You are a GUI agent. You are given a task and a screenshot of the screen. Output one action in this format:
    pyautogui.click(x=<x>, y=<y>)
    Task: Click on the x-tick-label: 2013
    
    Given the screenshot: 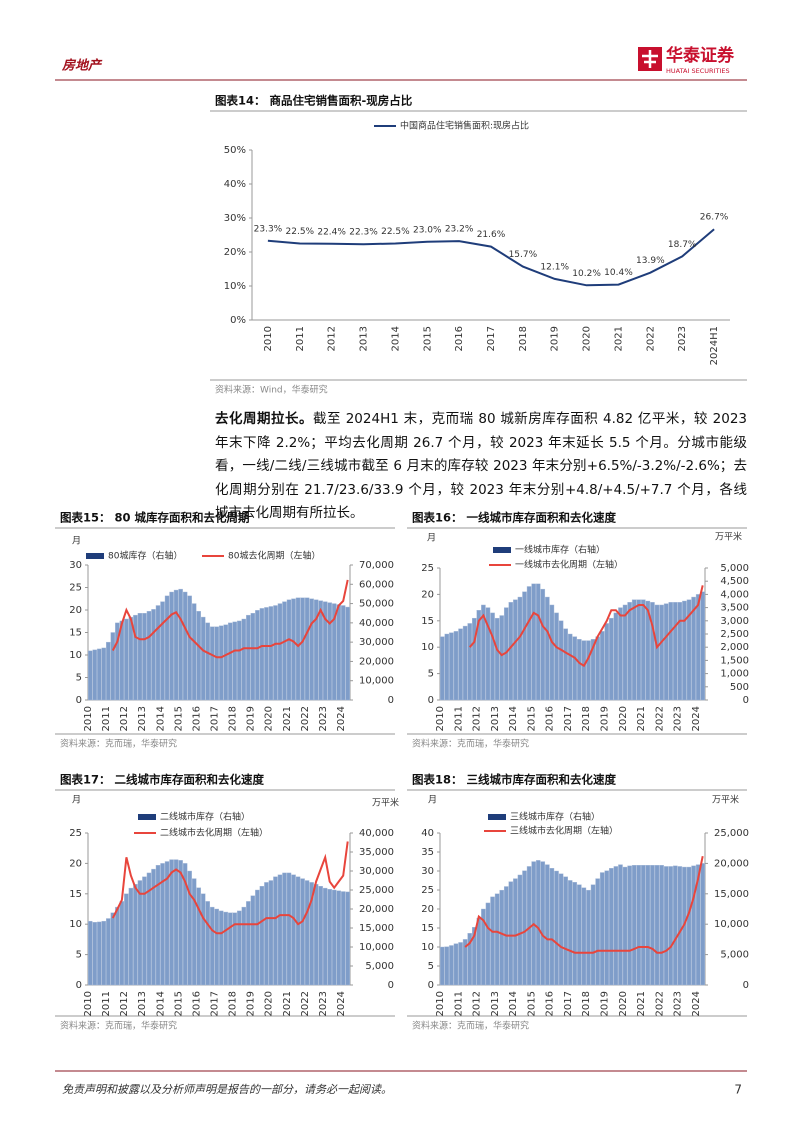 What is the action you would take?
    pyautogui.click(x=364, y=338)
    